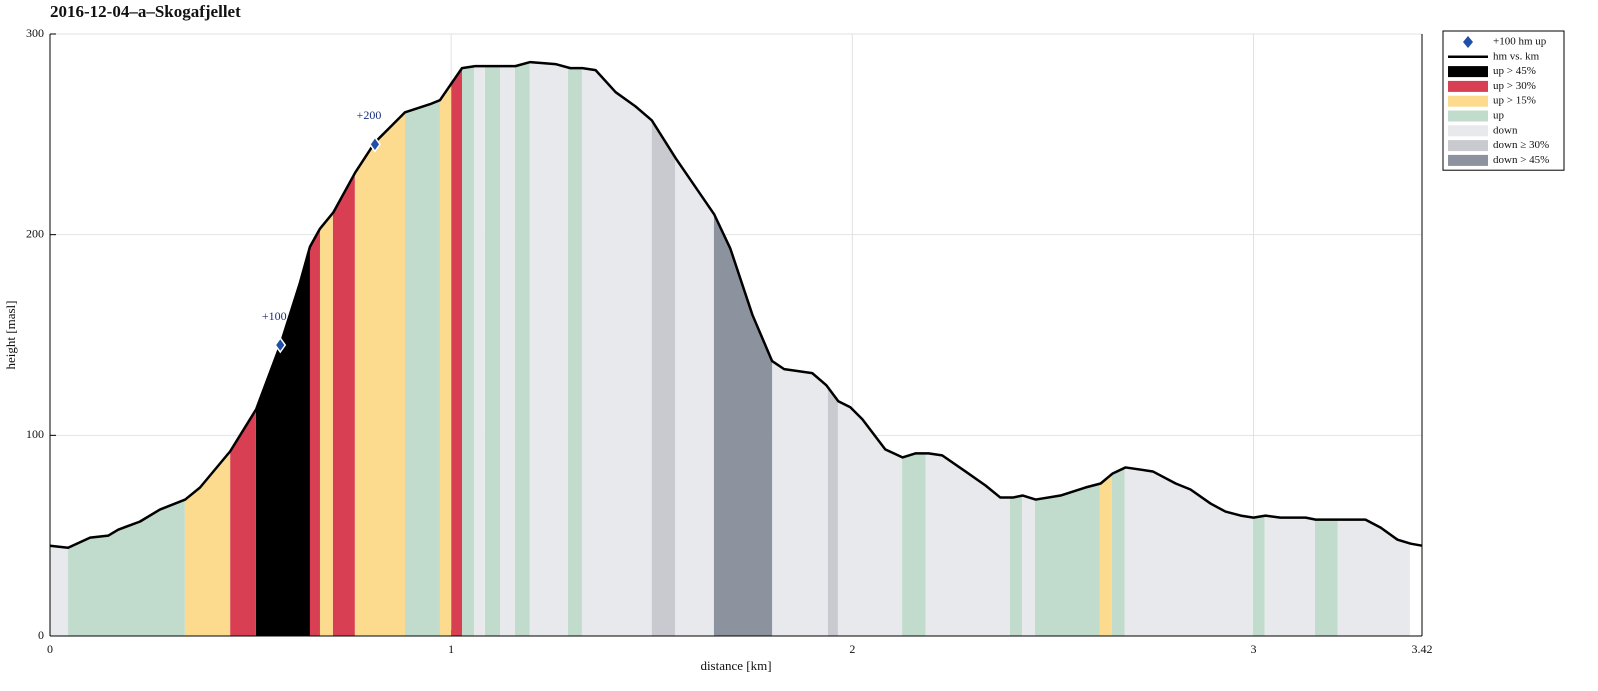 The width and height of the screenshot is (1598, 691). Describe the element at coordinates (1254, 649) in the screenshot. I see `x-tick-label: 3` at that location.